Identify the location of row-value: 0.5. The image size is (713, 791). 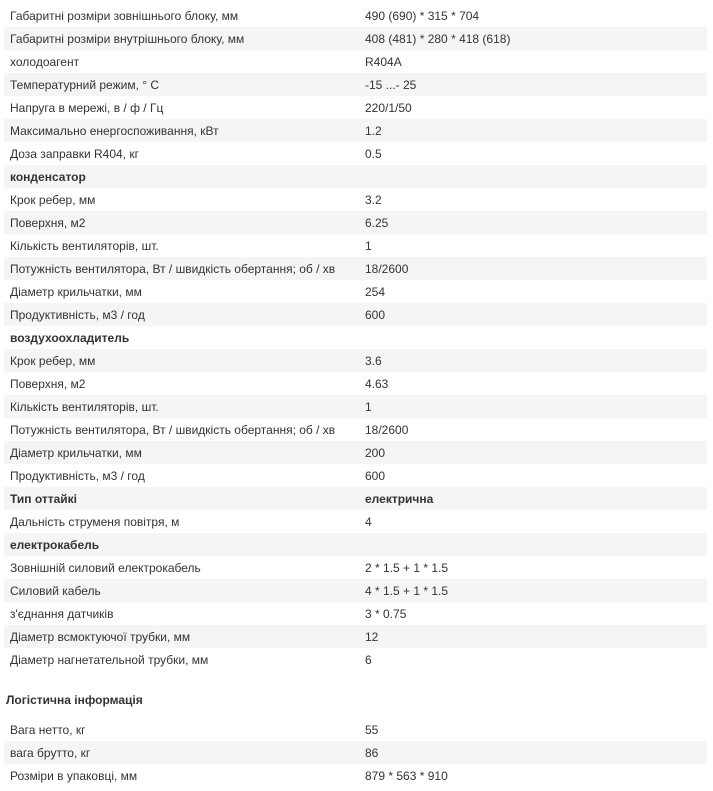
(373, 153).